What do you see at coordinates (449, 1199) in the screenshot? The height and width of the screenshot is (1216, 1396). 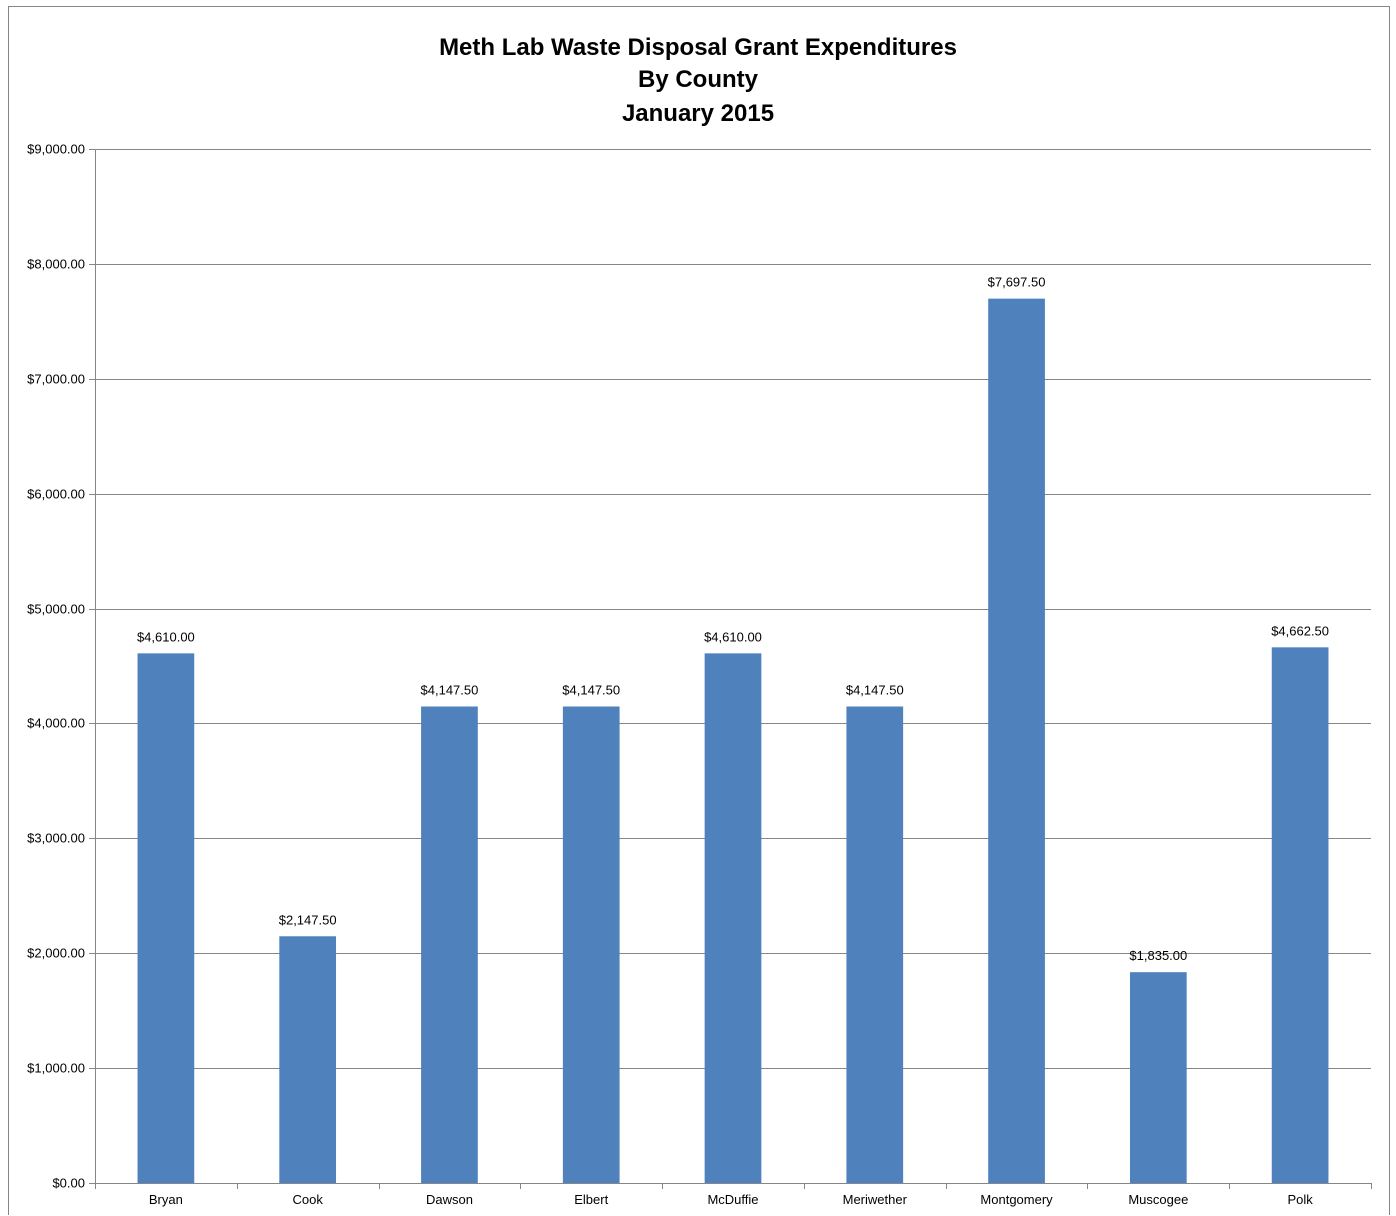 I see `x-category-label: Dawson` at bounding box center [449, 1199].